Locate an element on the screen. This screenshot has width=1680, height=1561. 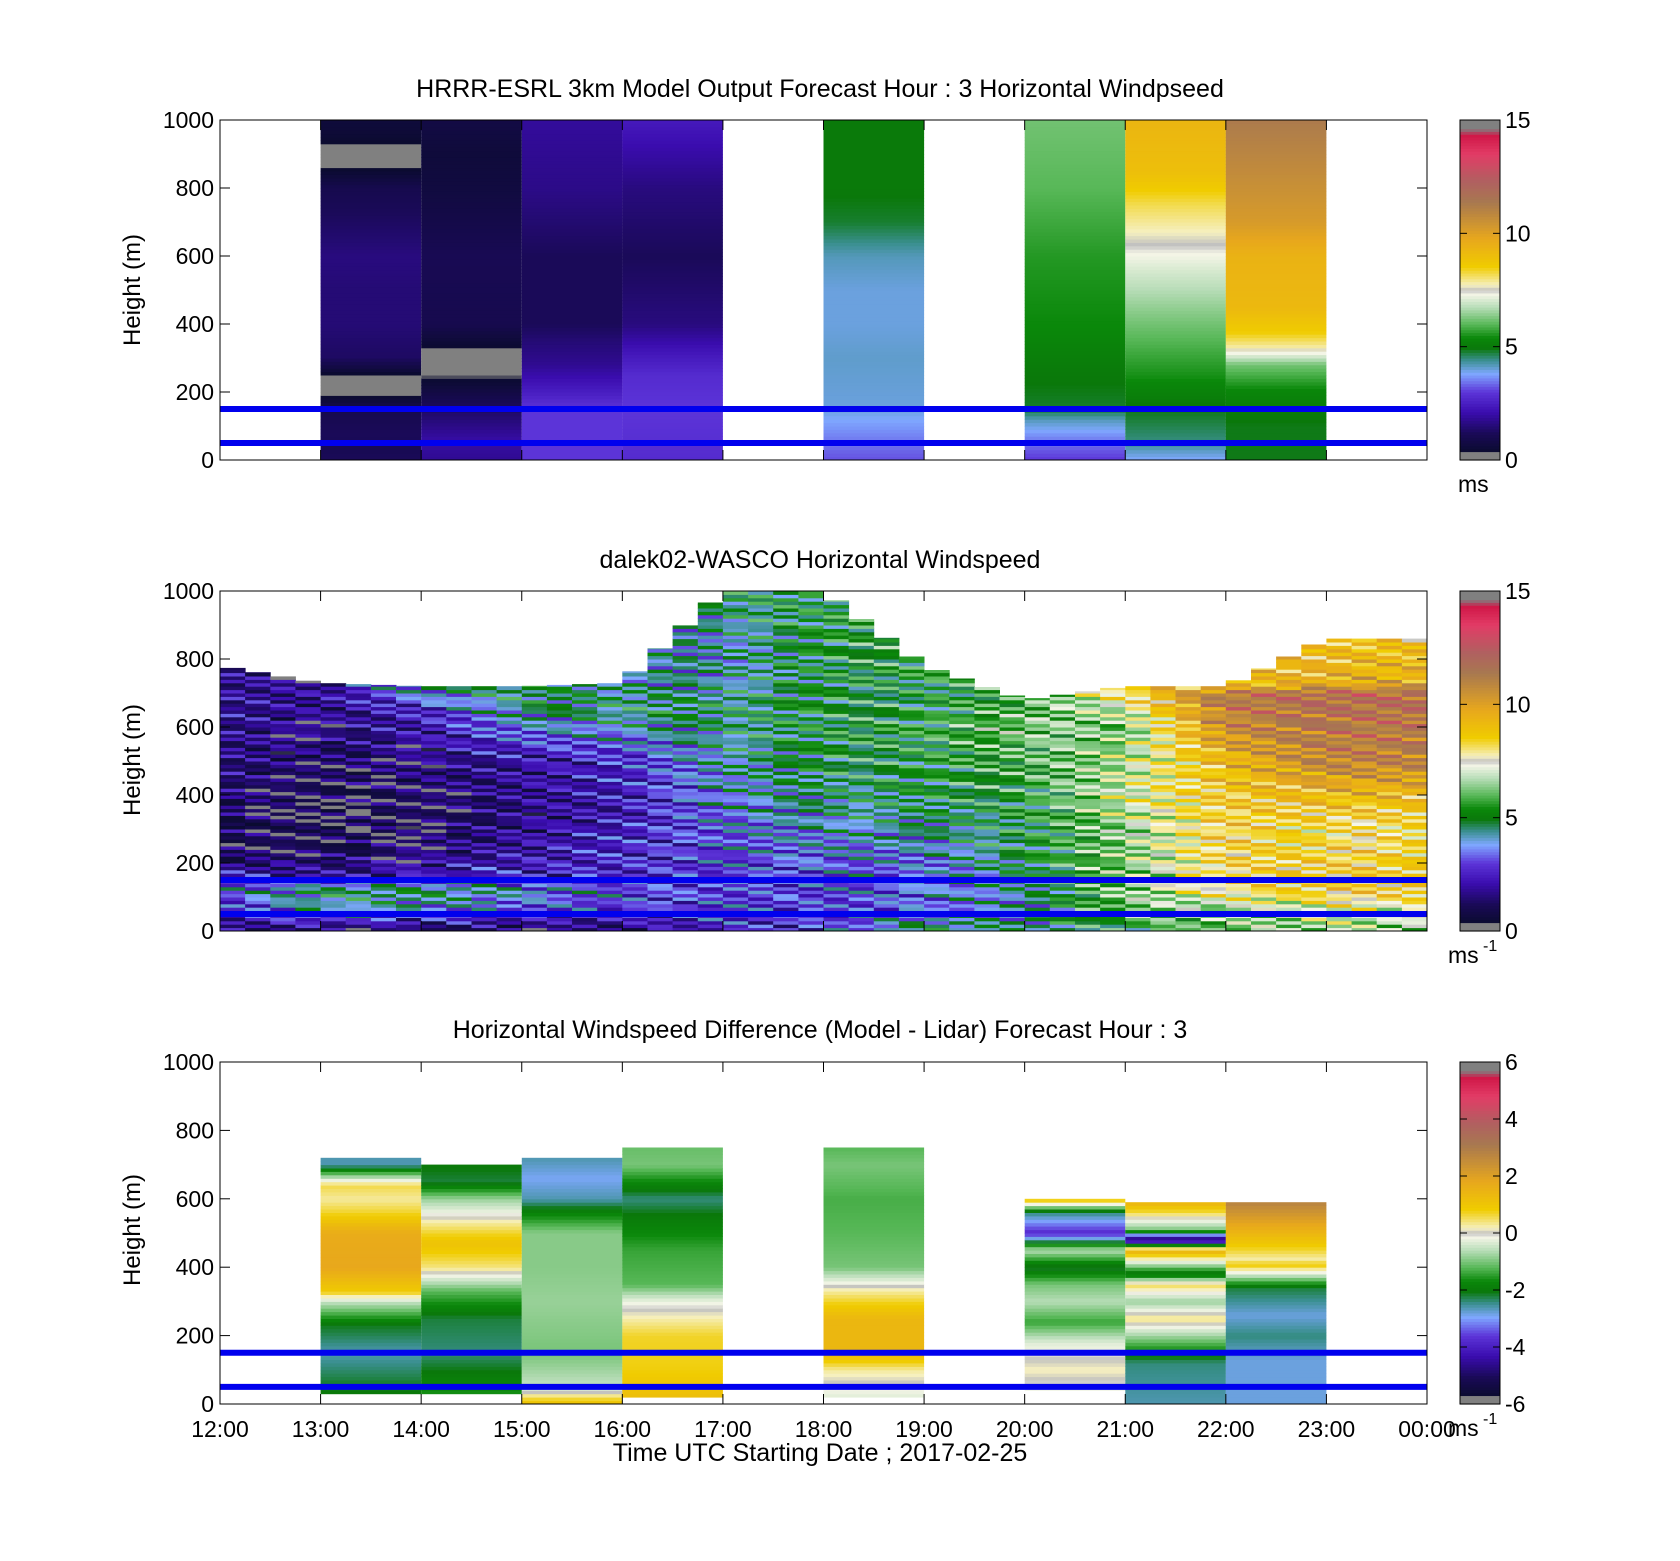
y-axis-label: Height (m) is located at coordinates (132, 760).